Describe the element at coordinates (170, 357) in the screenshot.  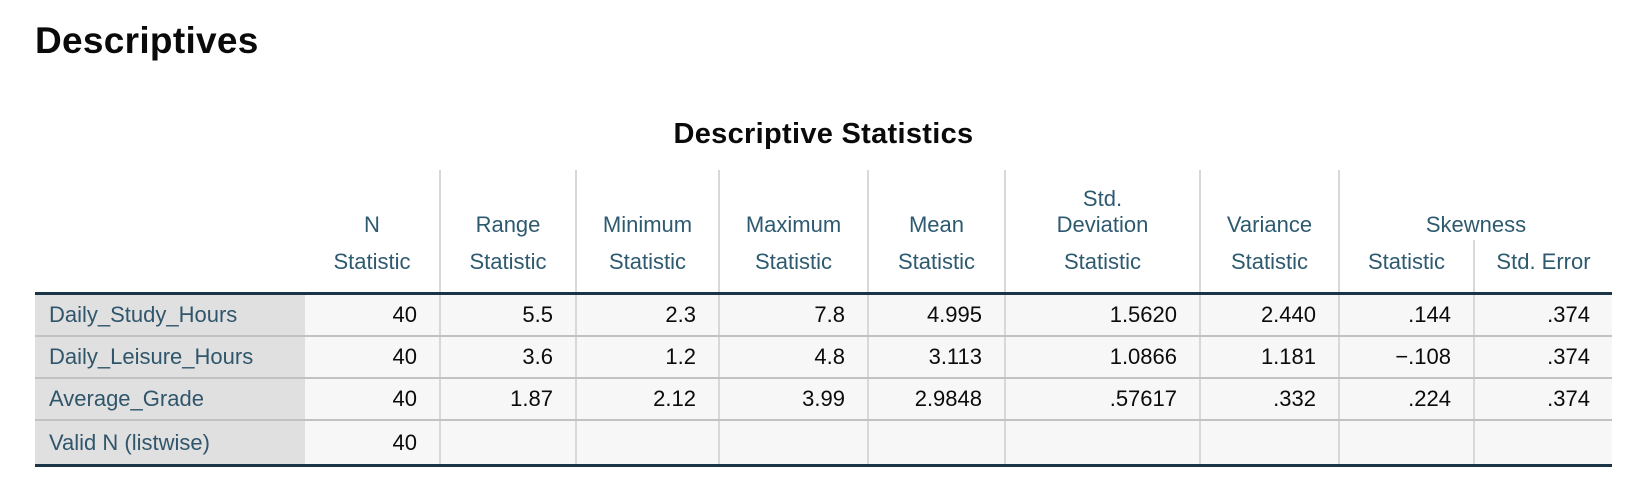
I see `row-label: Daily_Leisure_Hours` at that location.